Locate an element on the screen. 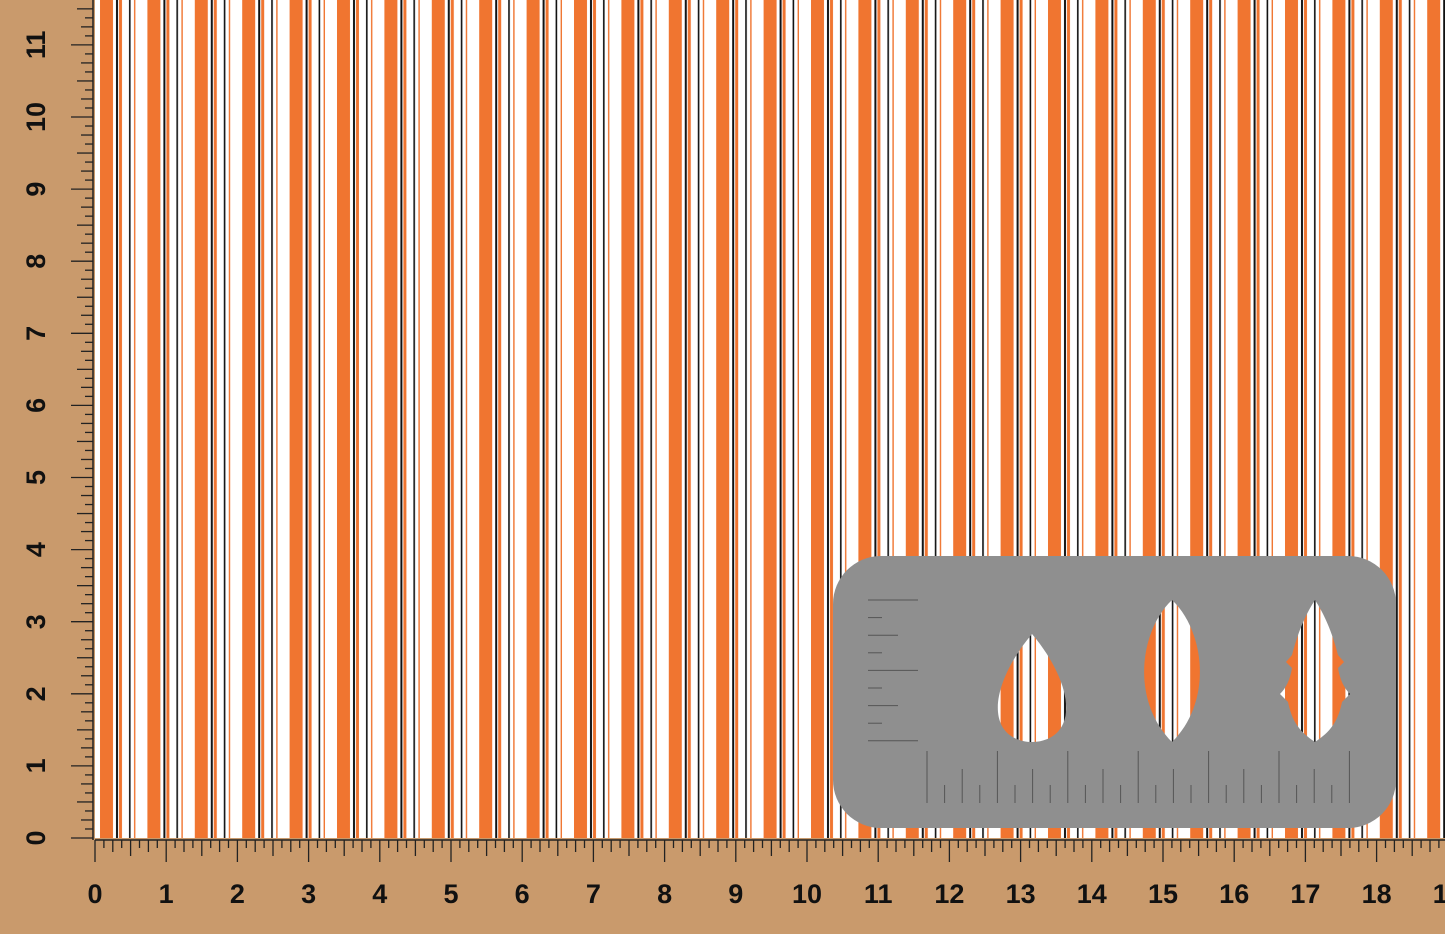  ruler-label: 19 is located at coordinates (1439, 894).